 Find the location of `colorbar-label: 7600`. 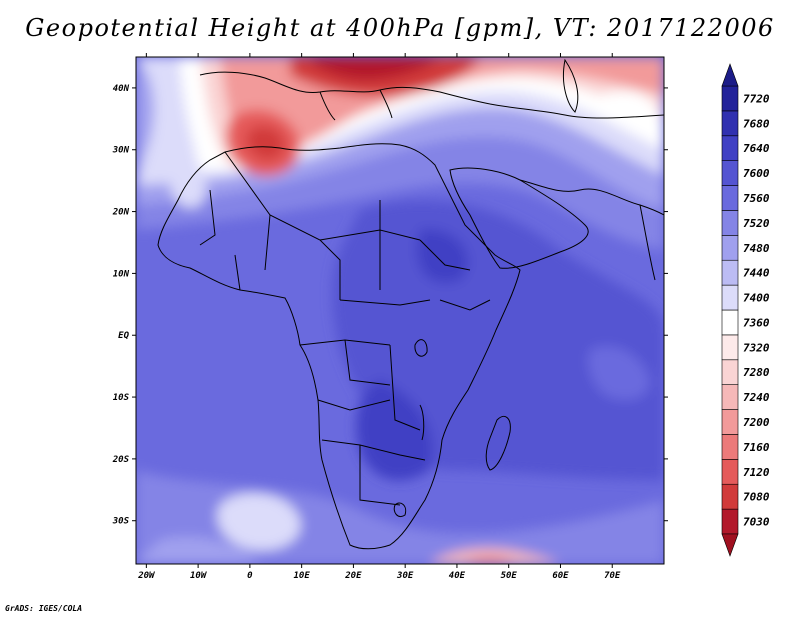

colorbar-label: 7600 is located at coordinates (756, 173).